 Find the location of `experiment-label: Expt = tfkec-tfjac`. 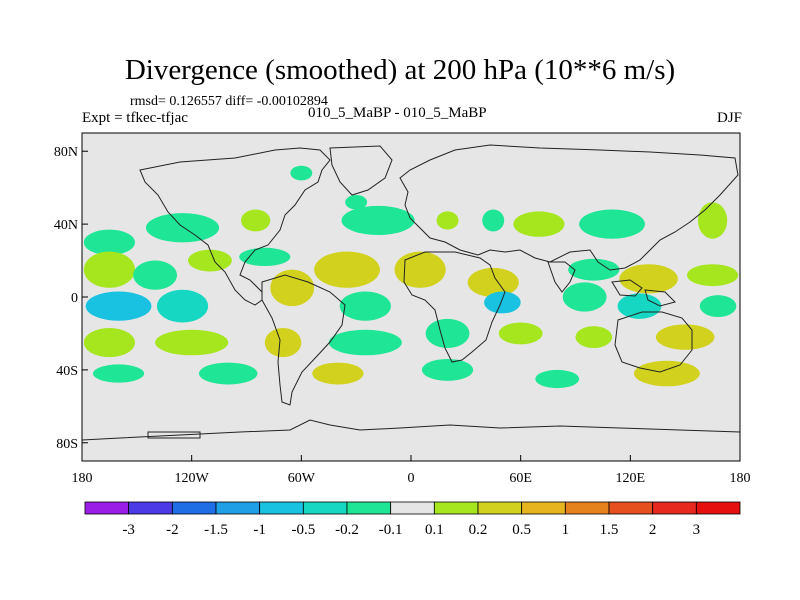

experiment-label: Expt = tfkec-tfjac is located at coordinates (135, 118).